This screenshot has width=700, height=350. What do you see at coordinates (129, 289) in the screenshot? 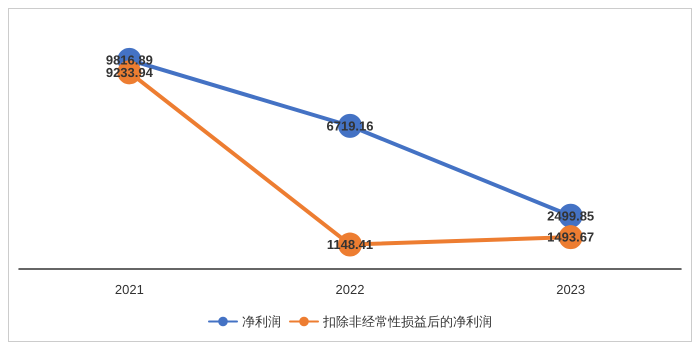
I see `x-tick-label: 2021` at bounding box center [129, 289].